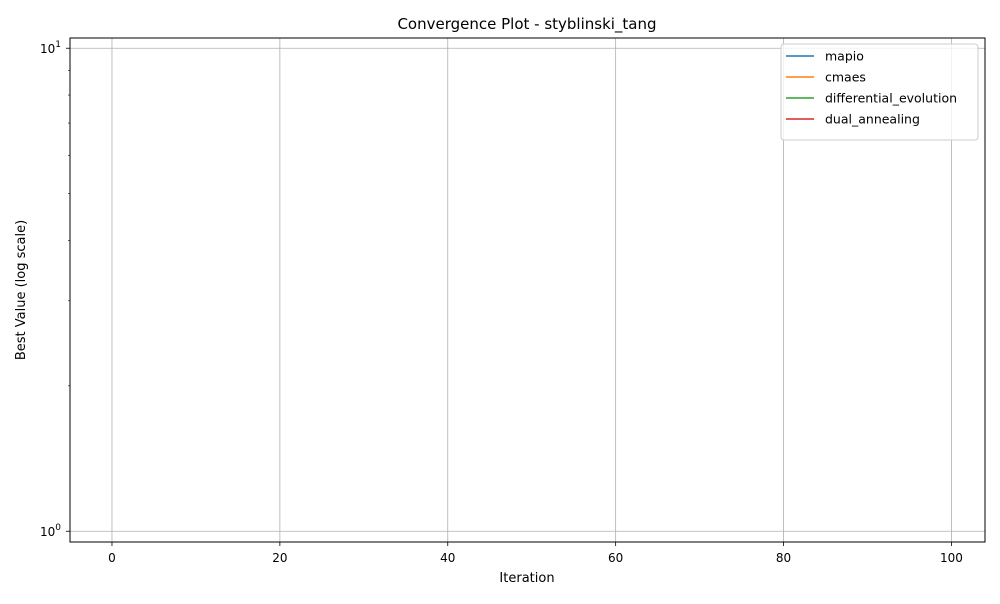 The width and height of the screenshot is (1000, 604). Describe the element at coordinates (845, 77) in the screenshot. I see `legend-label: cmaes` at that location.